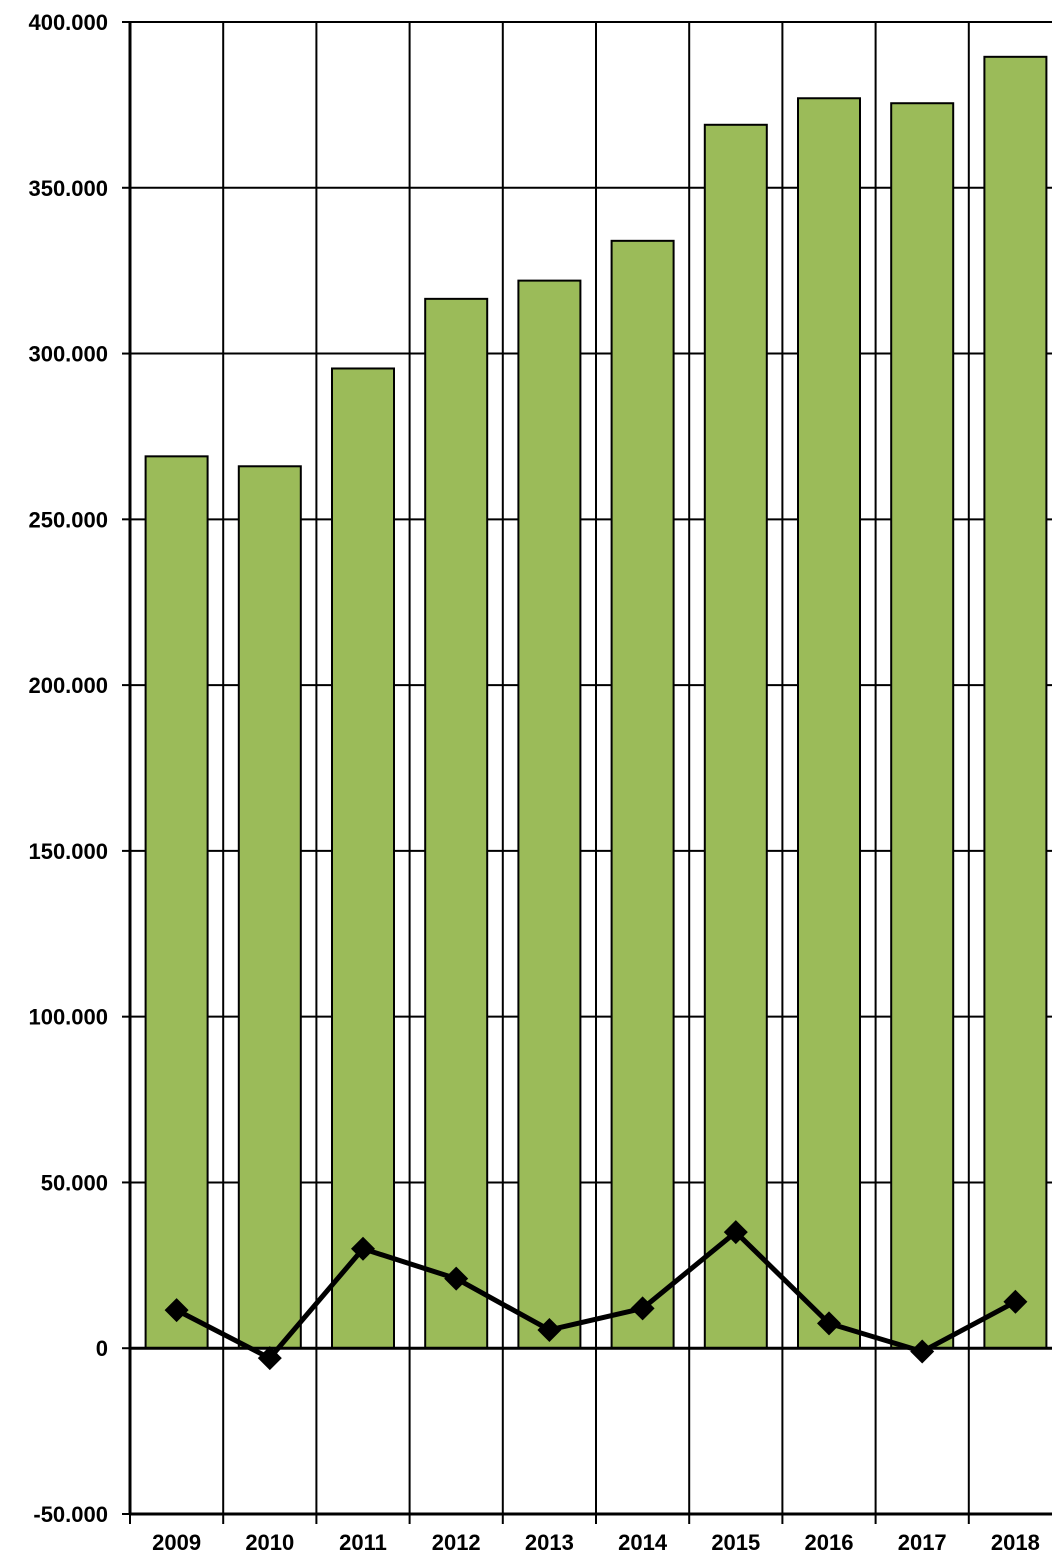  What do you see at coordinates (102, 1348) in the screenshot?
I see `y-tick-label: 0` at bounding box center [102, 1348].